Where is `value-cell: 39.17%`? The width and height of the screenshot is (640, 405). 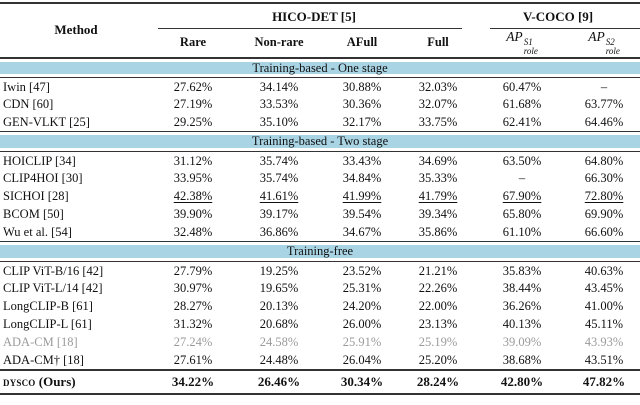
value-cell: 39.17% is located at coordinates (279, 214).